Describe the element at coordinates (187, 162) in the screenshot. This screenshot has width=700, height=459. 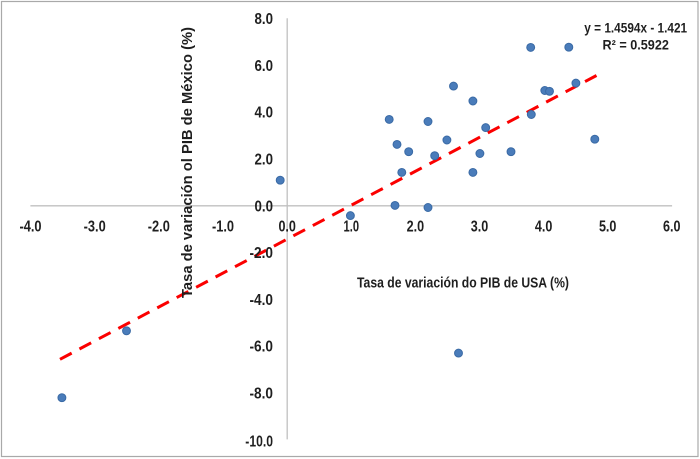
I see `svg-text:Tasa de variación ol PIB de Mé: Tasa de variación ol PIB de México (%)` at that location.